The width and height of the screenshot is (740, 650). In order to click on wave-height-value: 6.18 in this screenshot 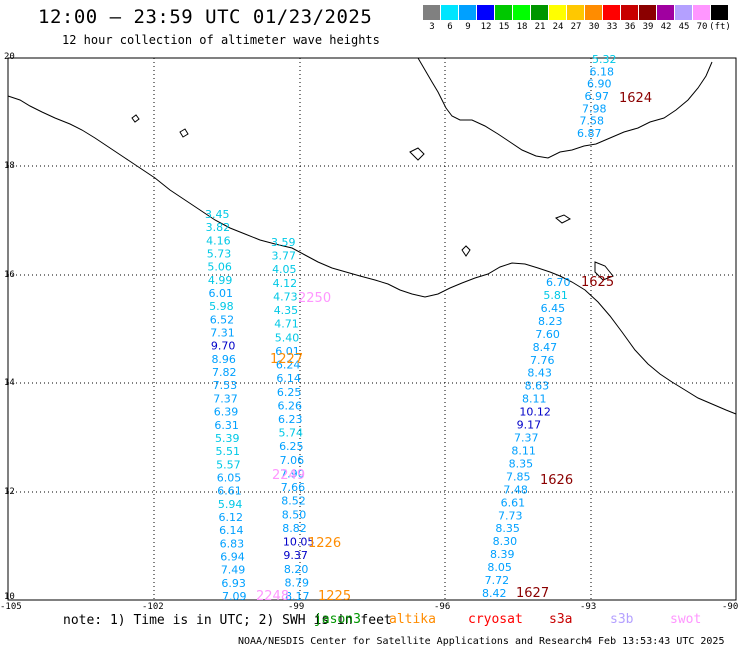, I will do `click(602, 71)`.